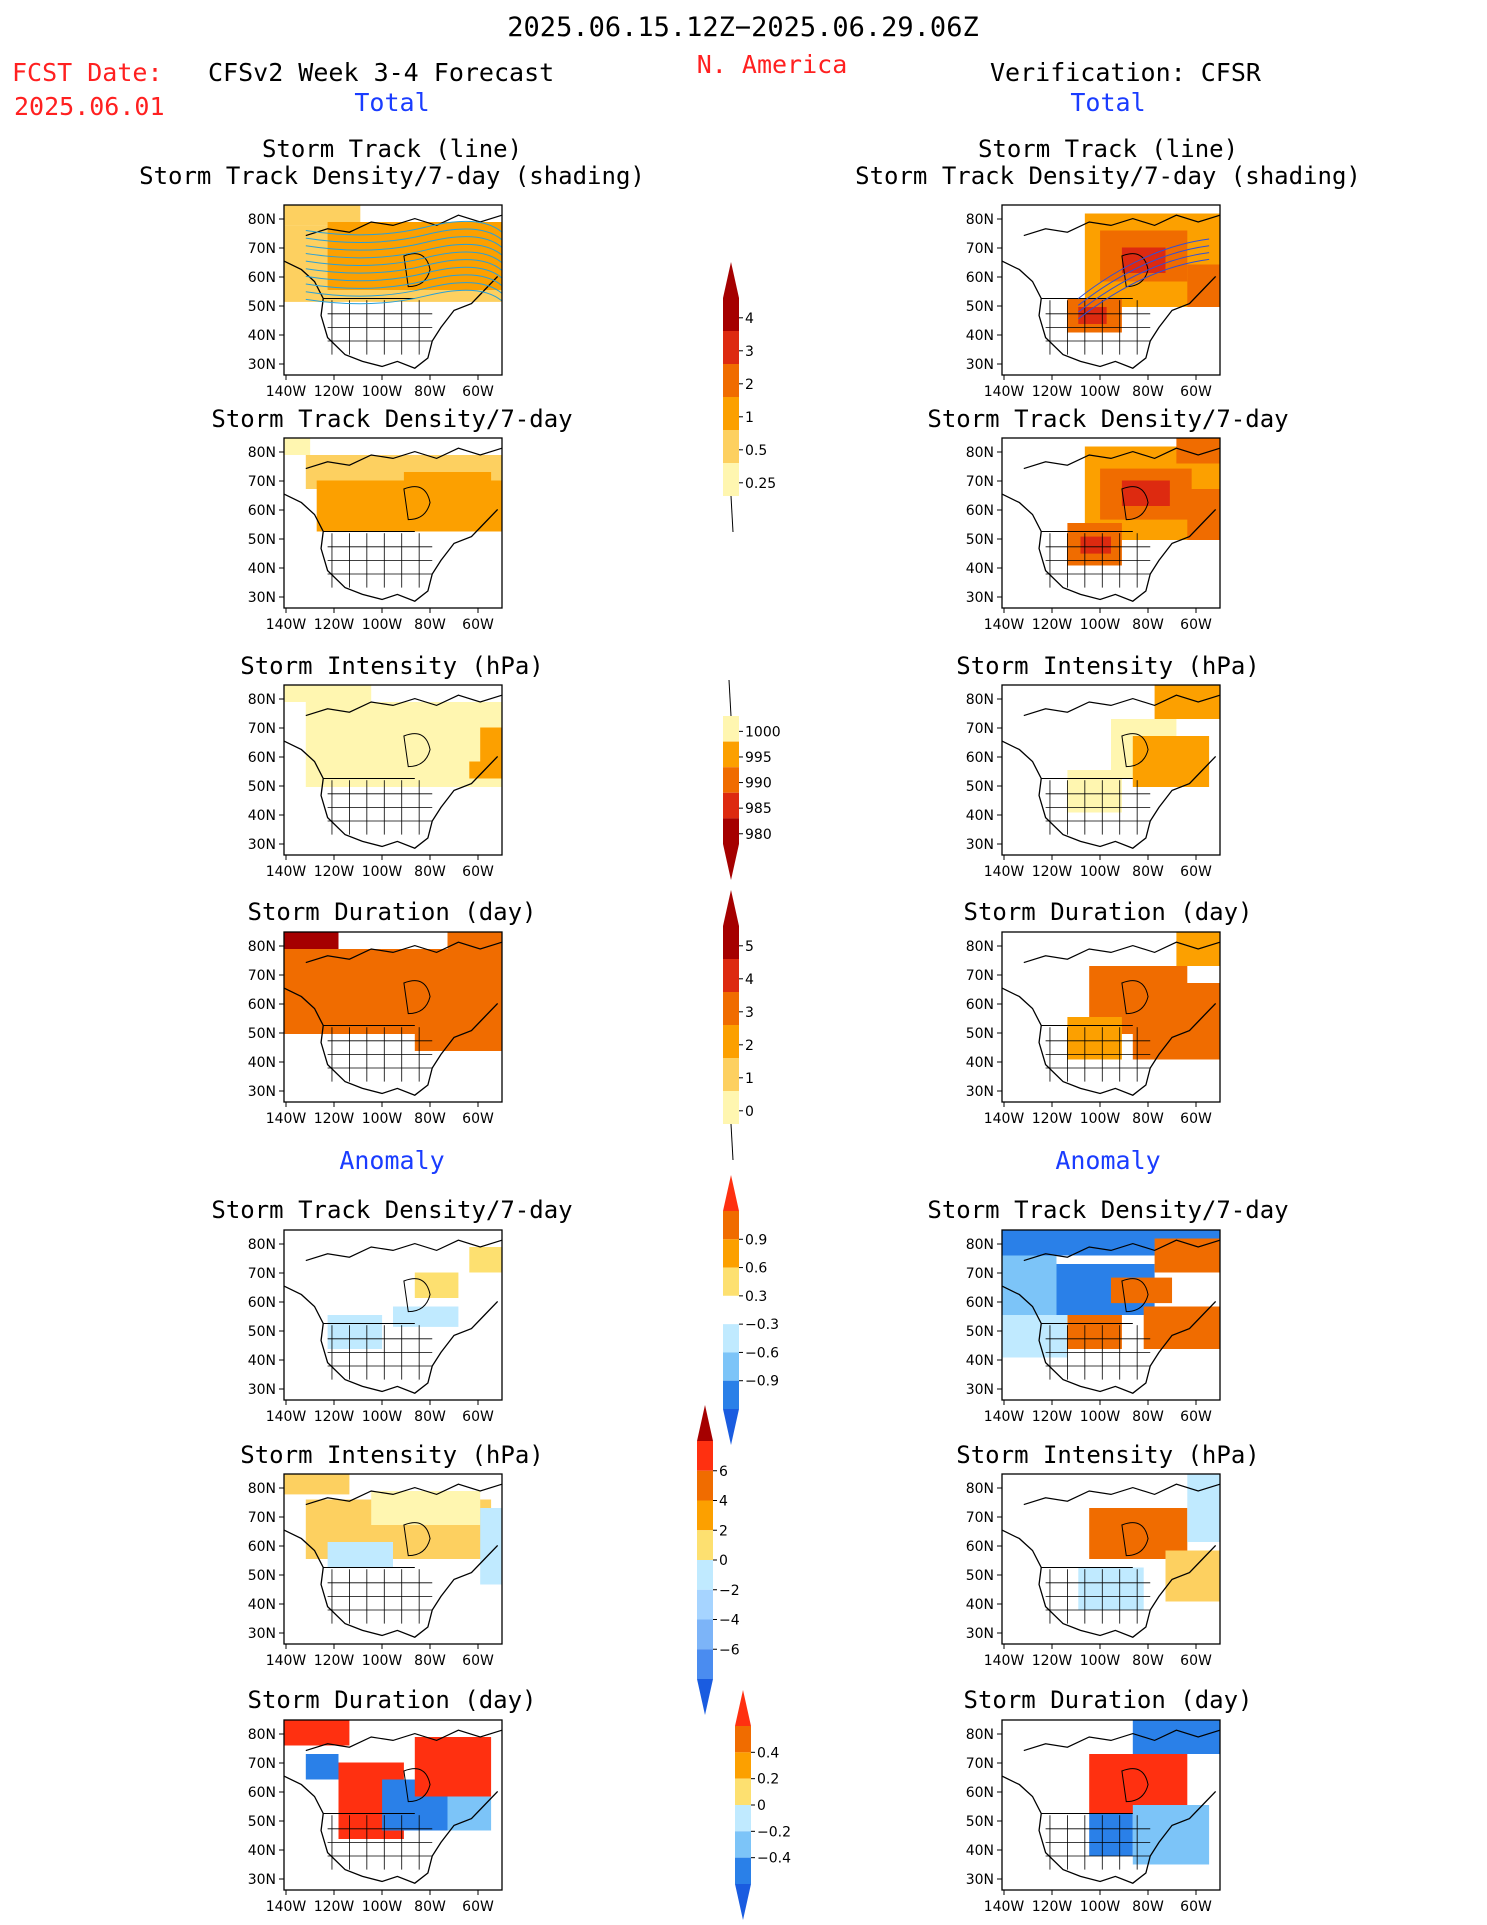  What do you see at coordinates (1107, 666) in the screenshot?
I see `panel-title: Storm Intensity (hPa)` at bounding box center [1107, 666].